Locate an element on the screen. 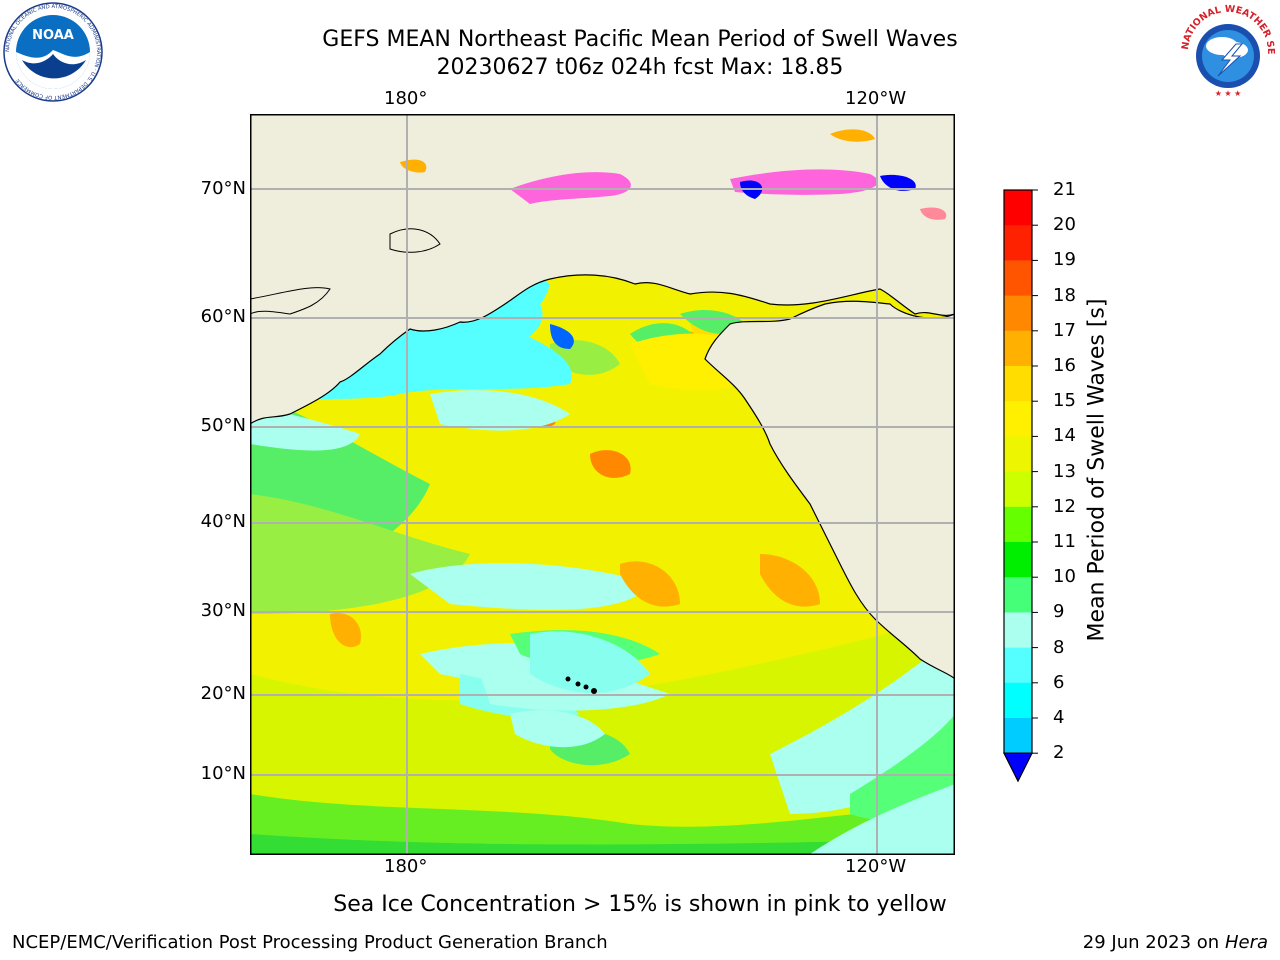 The height and width of the screenshot is (960, 1280). lat-label-20n: 20°N is located at coordinates (223, 693).